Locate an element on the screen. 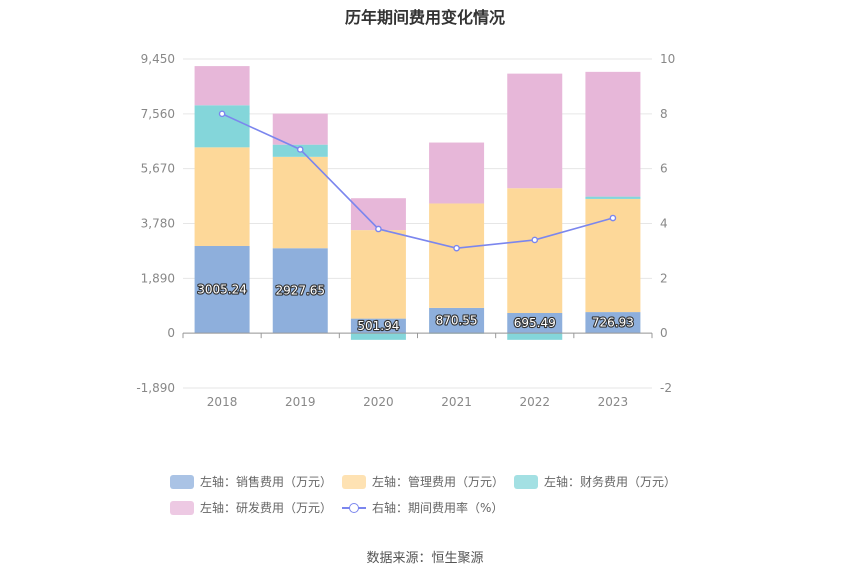 The width and height of the screenshot is (850, 574). data-label: 870.55 is located at coordinates (457, 321).